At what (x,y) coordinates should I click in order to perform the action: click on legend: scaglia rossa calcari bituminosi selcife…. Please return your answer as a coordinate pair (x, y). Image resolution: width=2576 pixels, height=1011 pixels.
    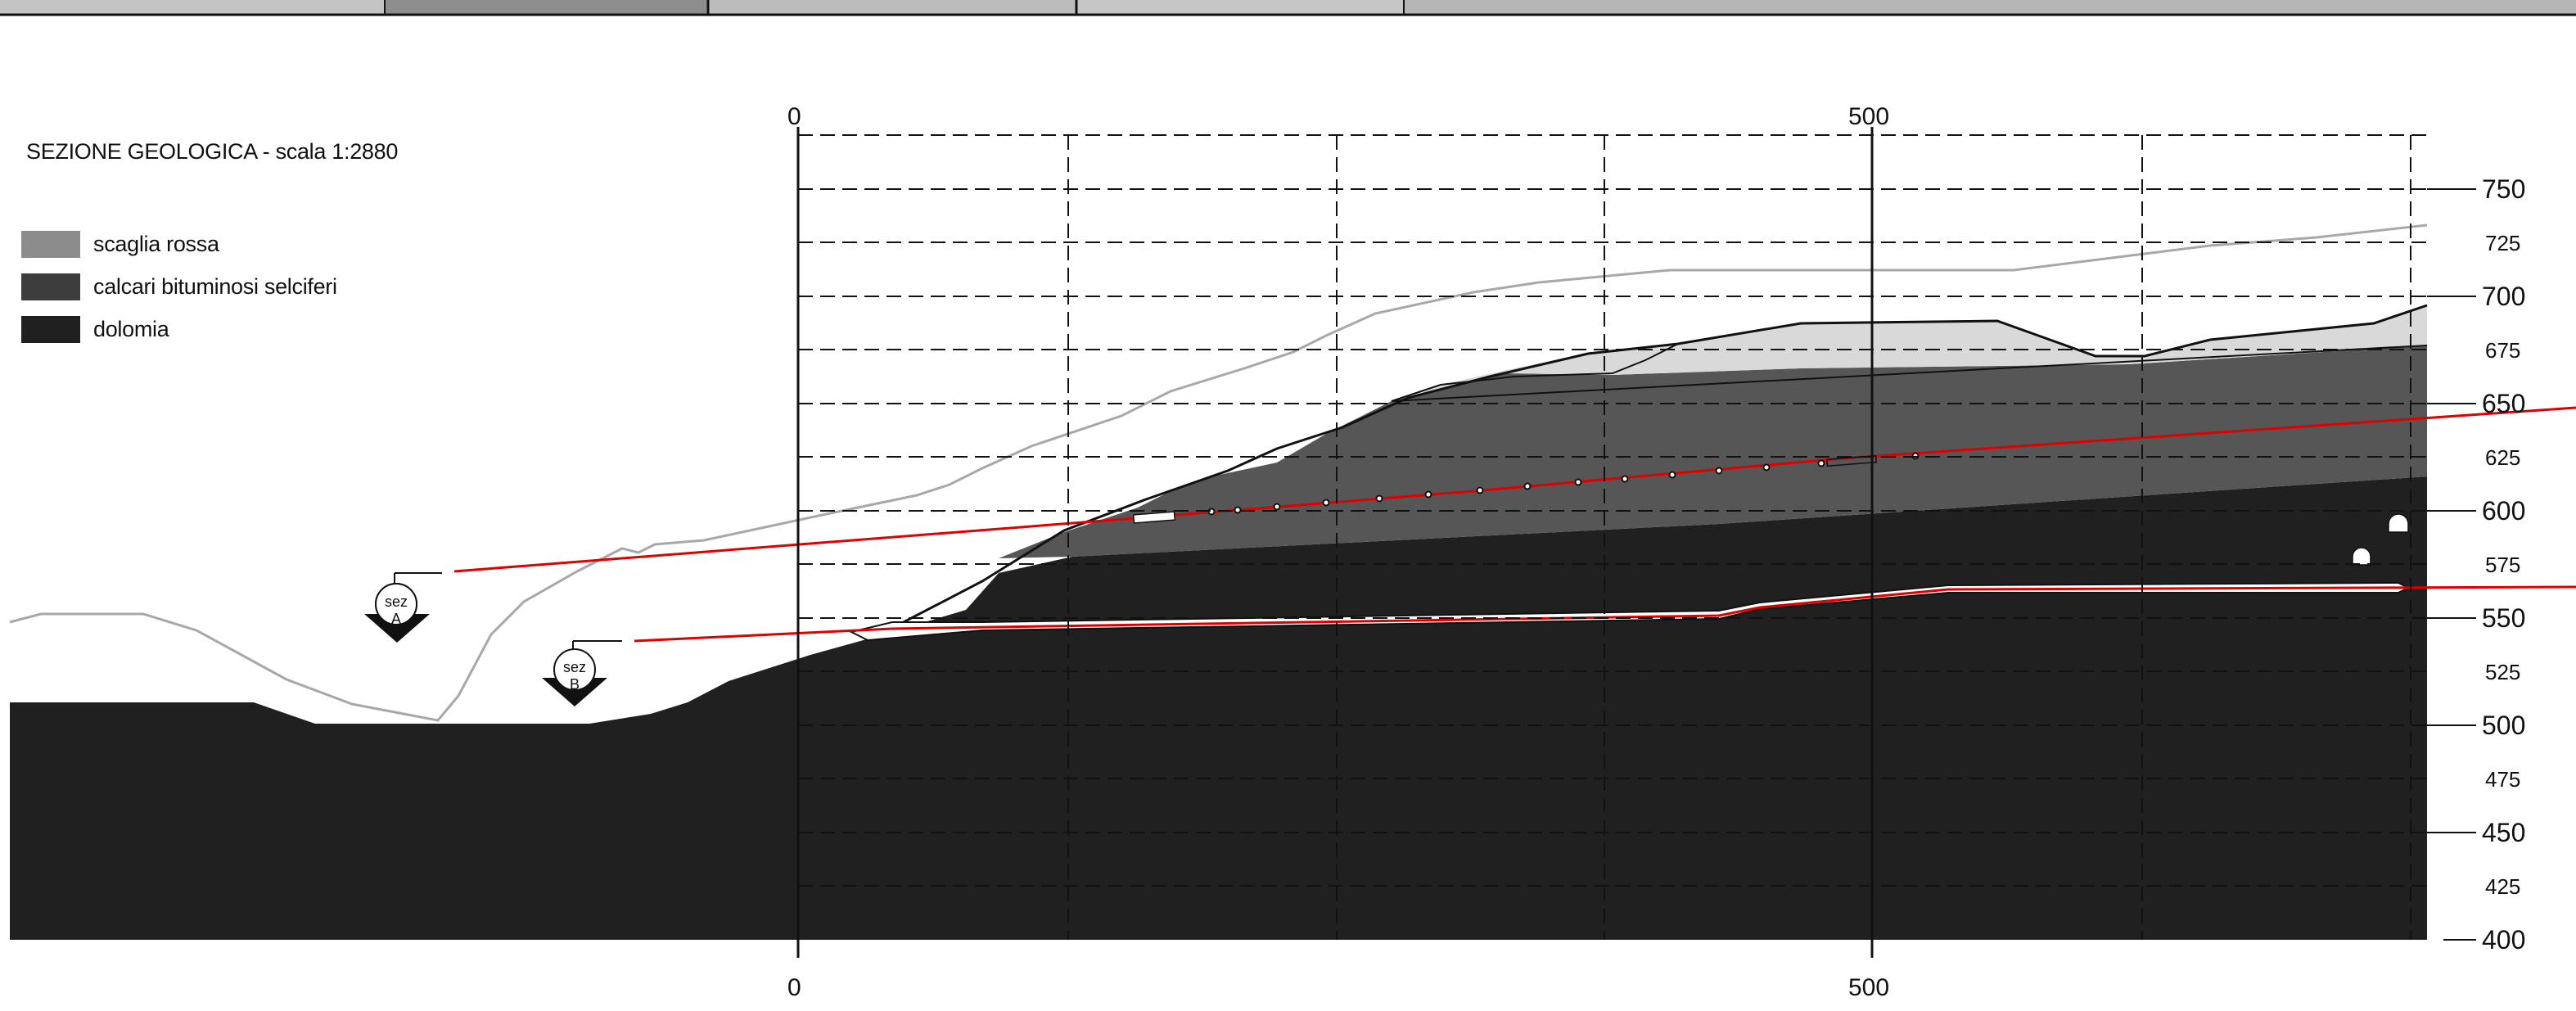
    Looking at the image, I should click on (179, 286).